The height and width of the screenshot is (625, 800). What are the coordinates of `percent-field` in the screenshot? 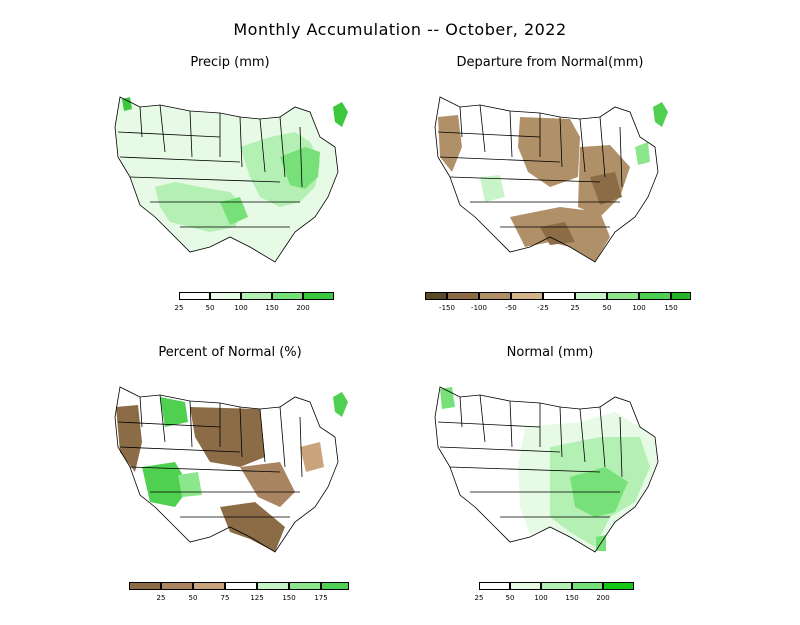 It's located at (231, 469).